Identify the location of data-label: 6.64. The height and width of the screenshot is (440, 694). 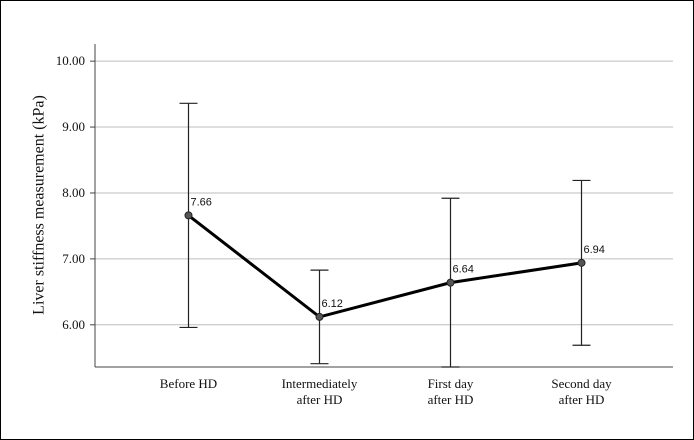
(463, 270).